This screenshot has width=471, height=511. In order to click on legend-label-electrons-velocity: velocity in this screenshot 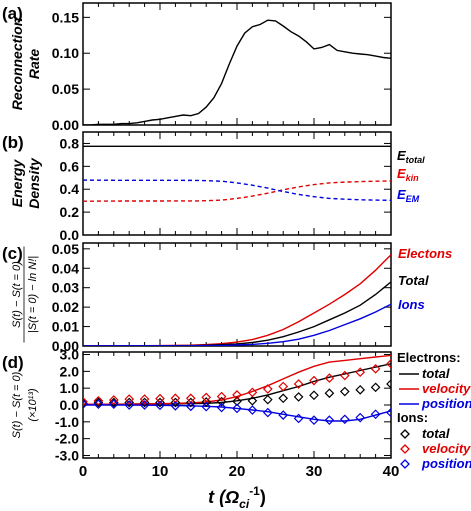, I will do `click(446, 388)`.